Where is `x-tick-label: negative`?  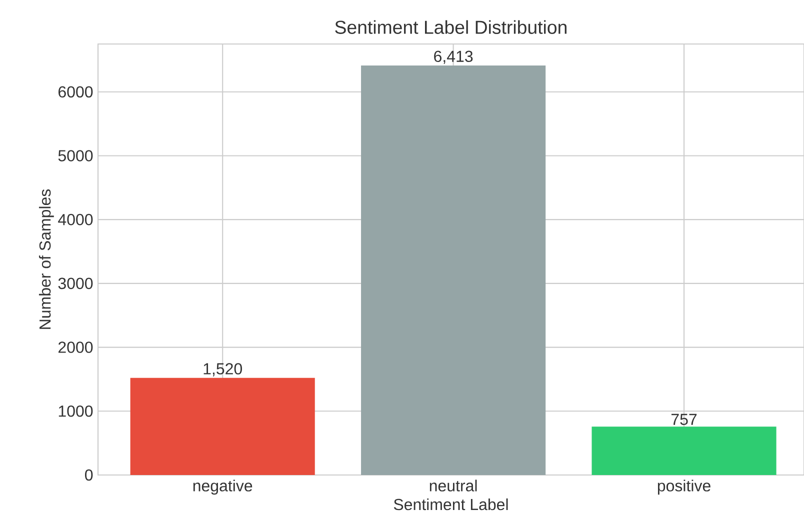
x-tick-label: negative is located at coordinates (222, 487).